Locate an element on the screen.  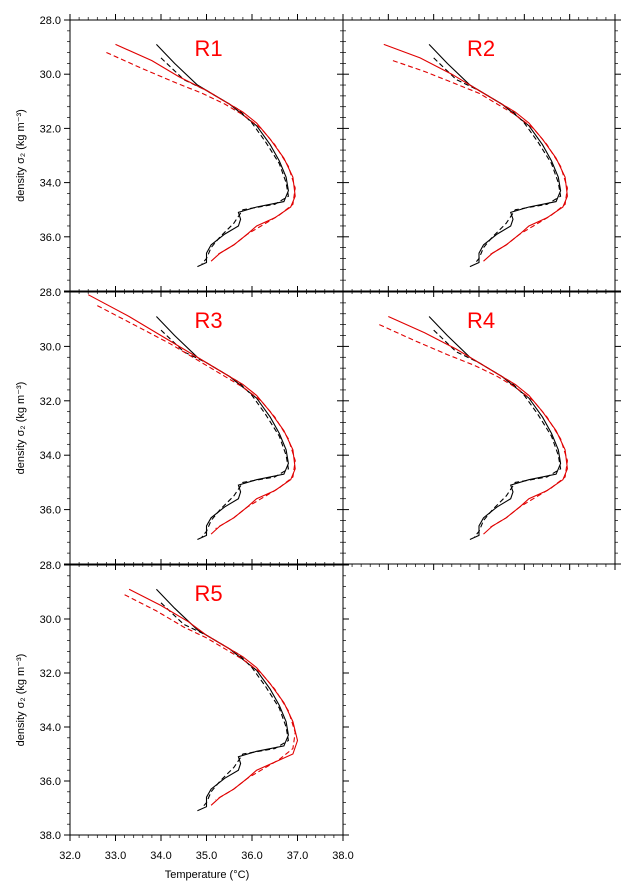
x-tick-label: 35.0 is located at coordinates (206, 856).